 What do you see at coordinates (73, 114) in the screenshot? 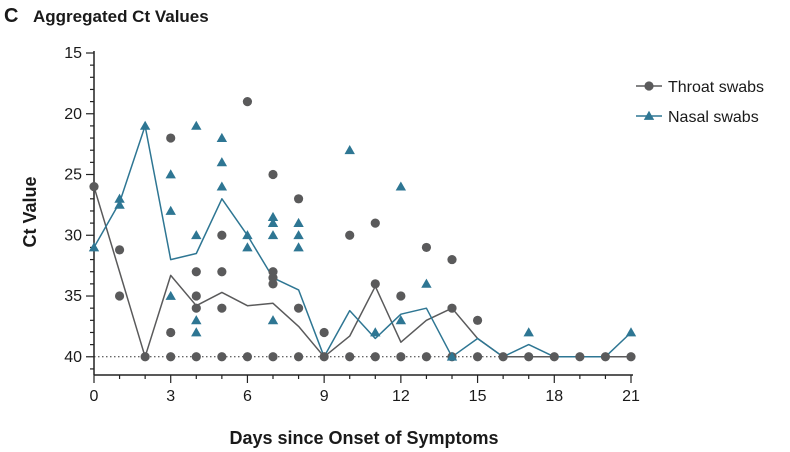
I see `y-tick-label: 20` at bounding box center [73, 114].